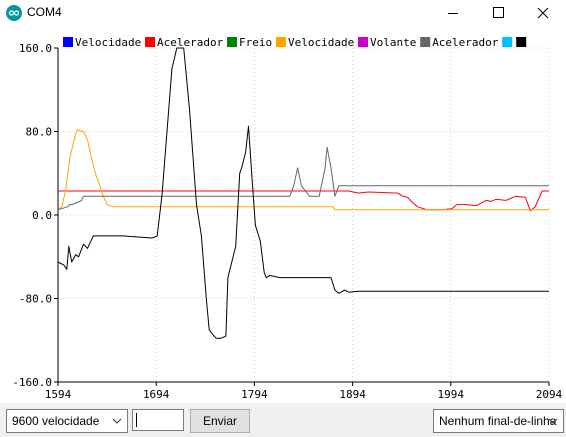 The width and height of the screenshot is (566, 437). What do you see at coordinates (35, 299) in the screenshot?
I see `y-tick-label: -80.0` at bounding box center [35, 299].